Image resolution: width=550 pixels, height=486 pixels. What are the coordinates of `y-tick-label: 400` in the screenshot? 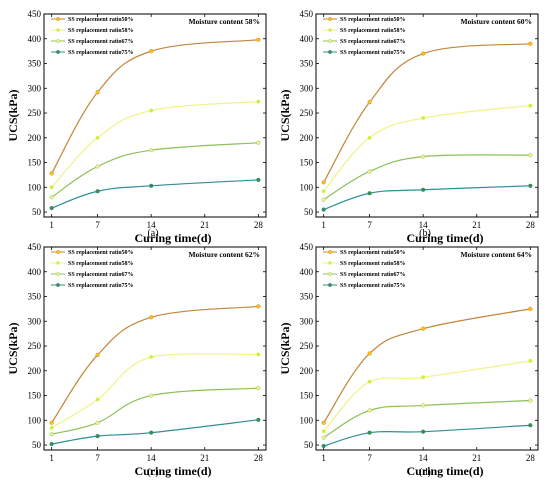 It's located at (307, 272).